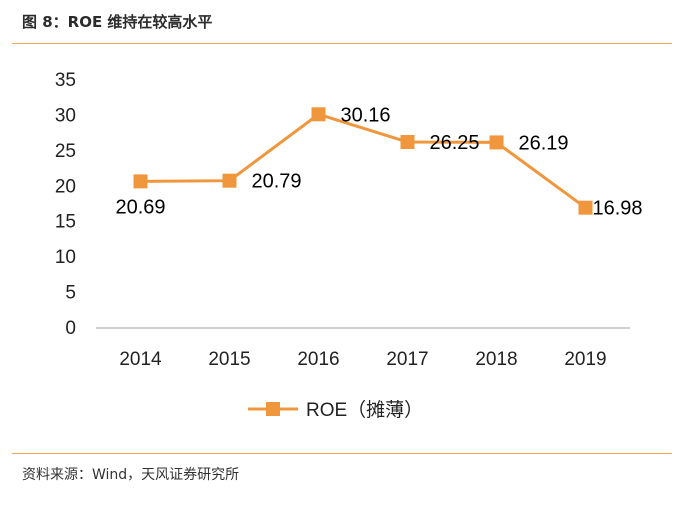 Image resolution: width=694 pixels, height=506 pixels. What do you see at coordinates (273, 409) in the screenshot?
I see `legend-marker-swatch` at bounding box center [273, 409].